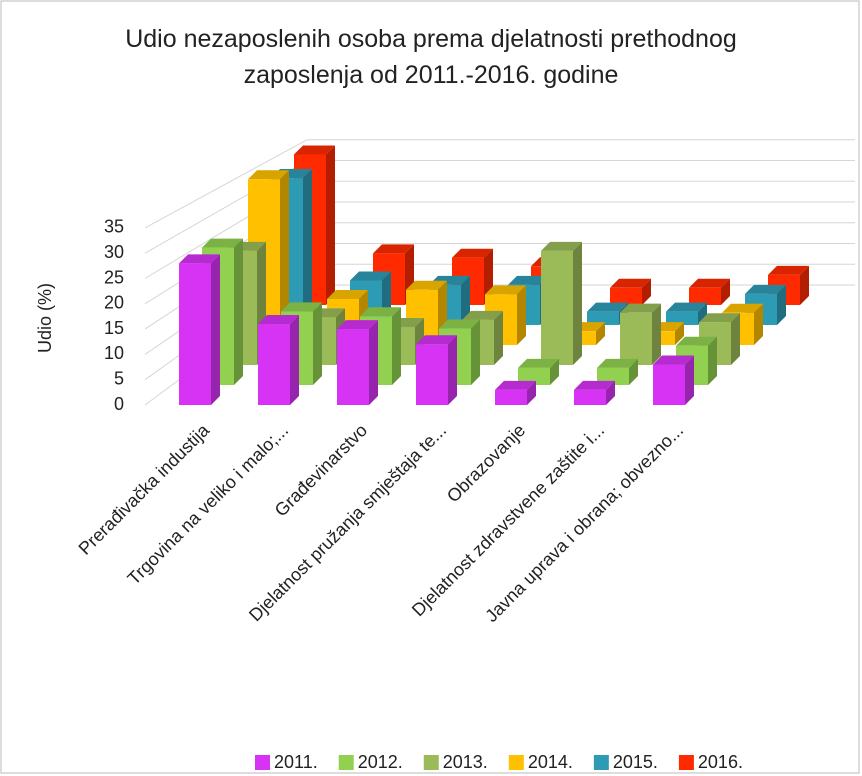 This screenshot has height=776, width=862. What do you see at coordinates (635, 762) in the screenshot?
I see `legend-label: 2015.` at bounding box center [635, 762].